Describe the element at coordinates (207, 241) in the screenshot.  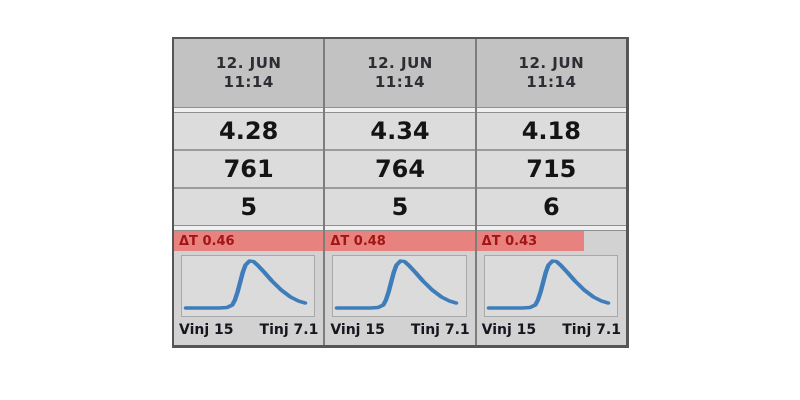
I see `delta-t-label: ΔT 0.46` at that location.